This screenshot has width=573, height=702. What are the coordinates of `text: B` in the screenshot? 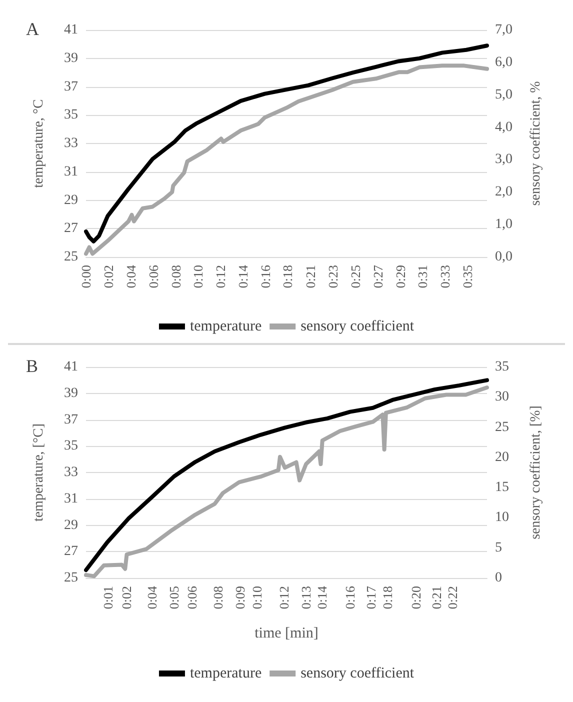 It's located at (32, 366).